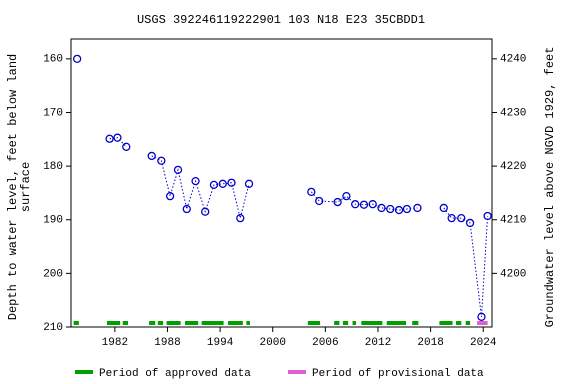  Describe the element at coordinates (550, 187) in the screenshot. I see `y2-axis-label: Groundwater level above NGVD 1929, feet` at that location.